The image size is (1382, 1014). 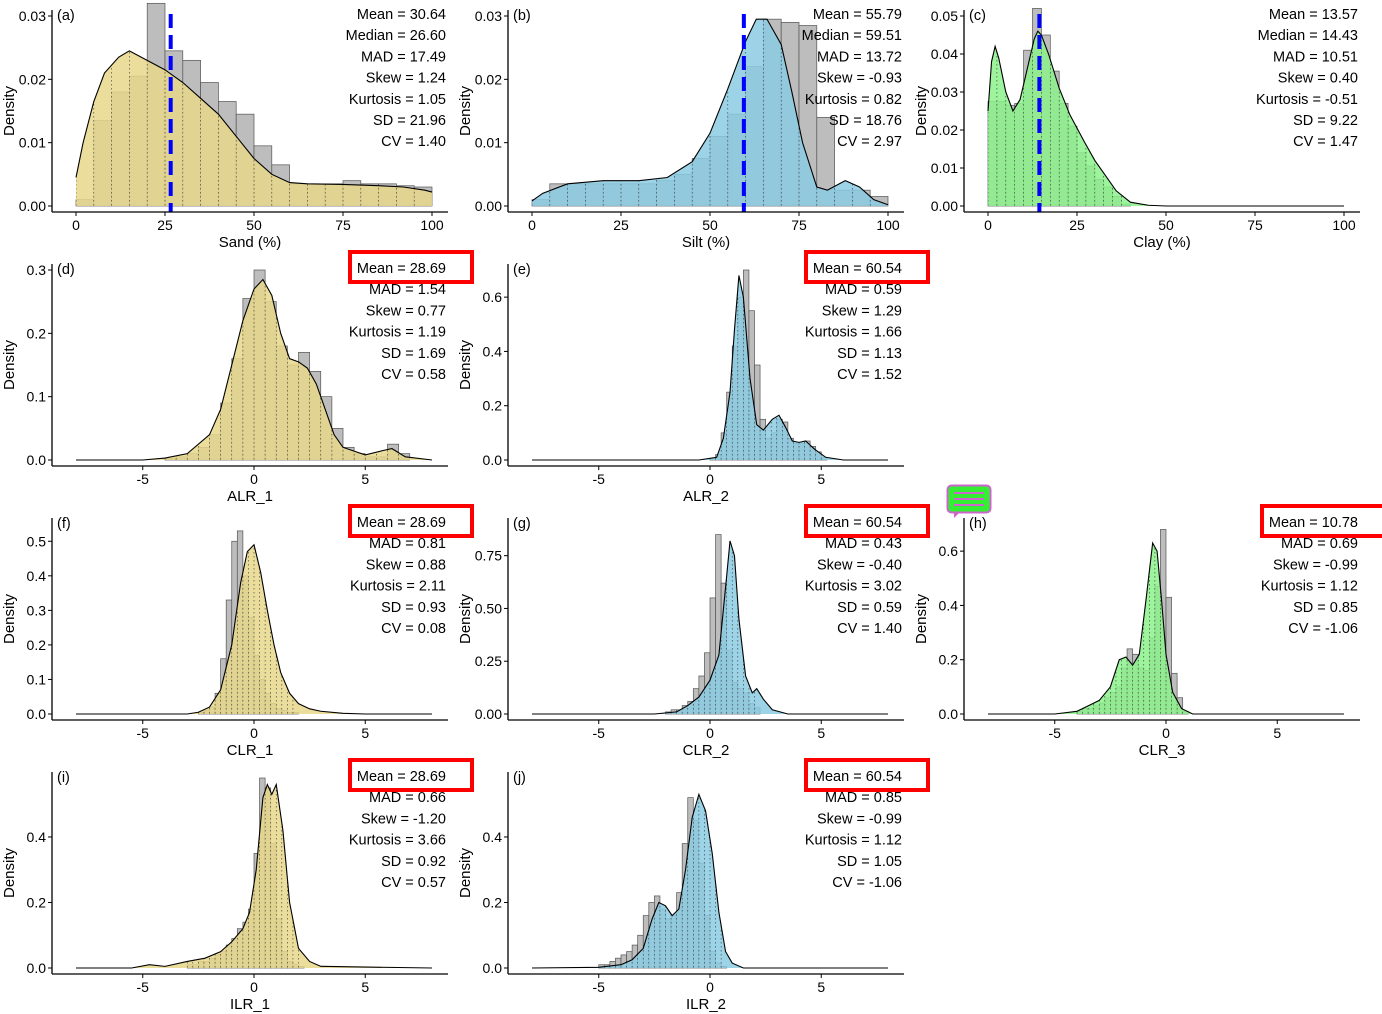 I want to click on stat-label: SD = 0.92, so click(x=413, y=862).